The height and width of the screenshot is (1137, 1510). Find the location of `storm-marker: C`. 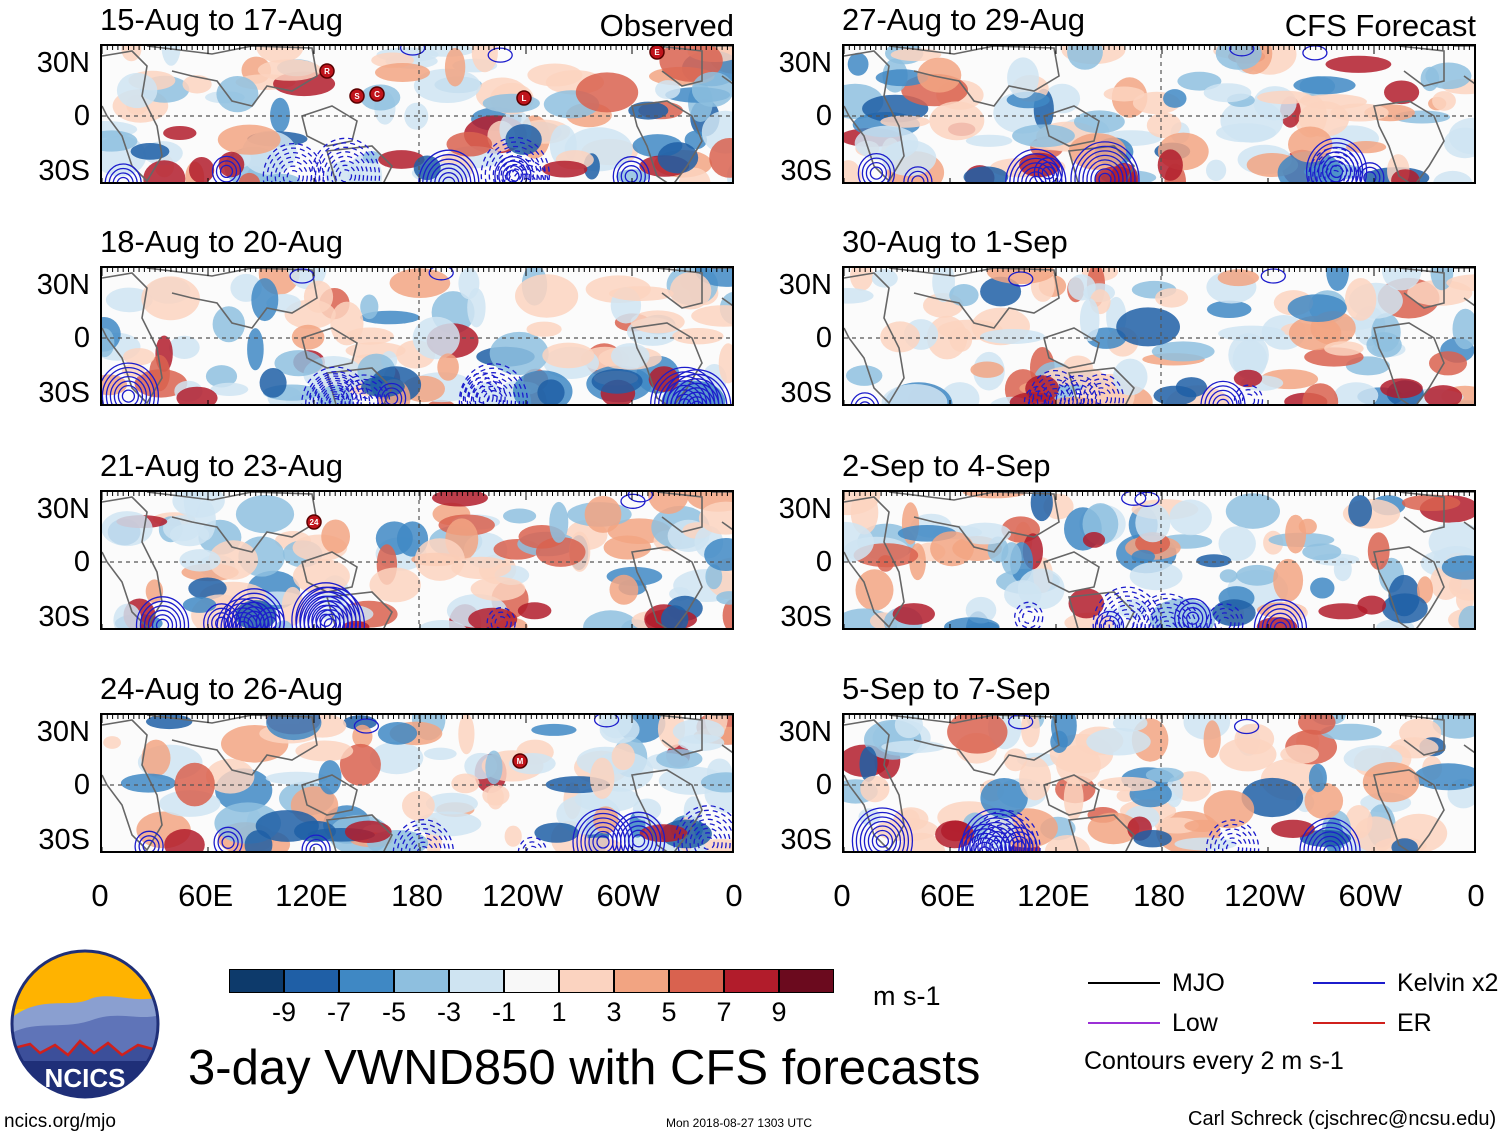

storm-marker: C is located at coordinates (377, 94).